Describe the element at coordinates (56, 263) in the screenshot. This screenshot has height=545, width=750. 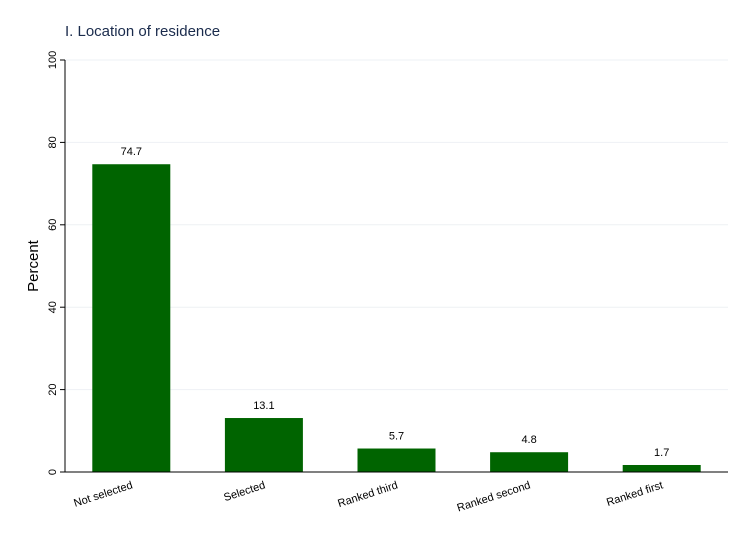
I see `y-axis-ticks: 0 20 40 60 80 100` at that location.